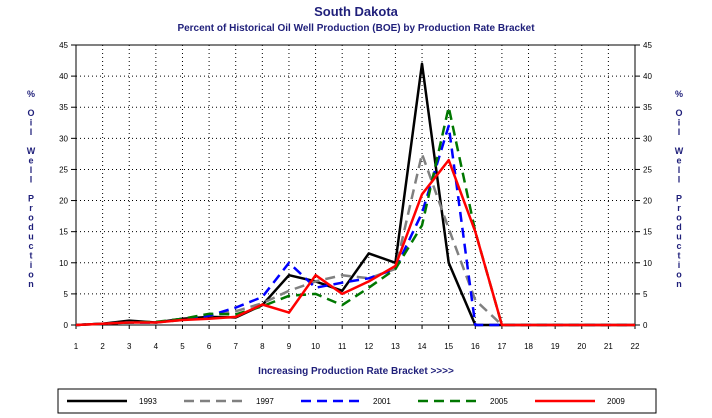 This screenshot has height=418, width=712. I want to click on x-tick-label: 22, so click(635, 346).